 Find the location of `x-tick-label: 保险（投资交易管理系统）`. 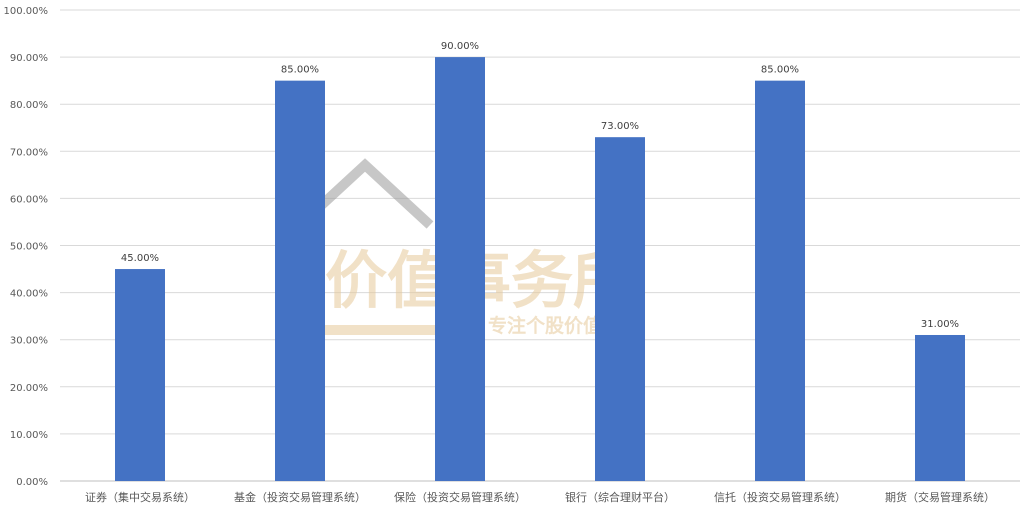

x-tick-label: 保险（投资交易管理系统） is located at coordinates (460, 497).